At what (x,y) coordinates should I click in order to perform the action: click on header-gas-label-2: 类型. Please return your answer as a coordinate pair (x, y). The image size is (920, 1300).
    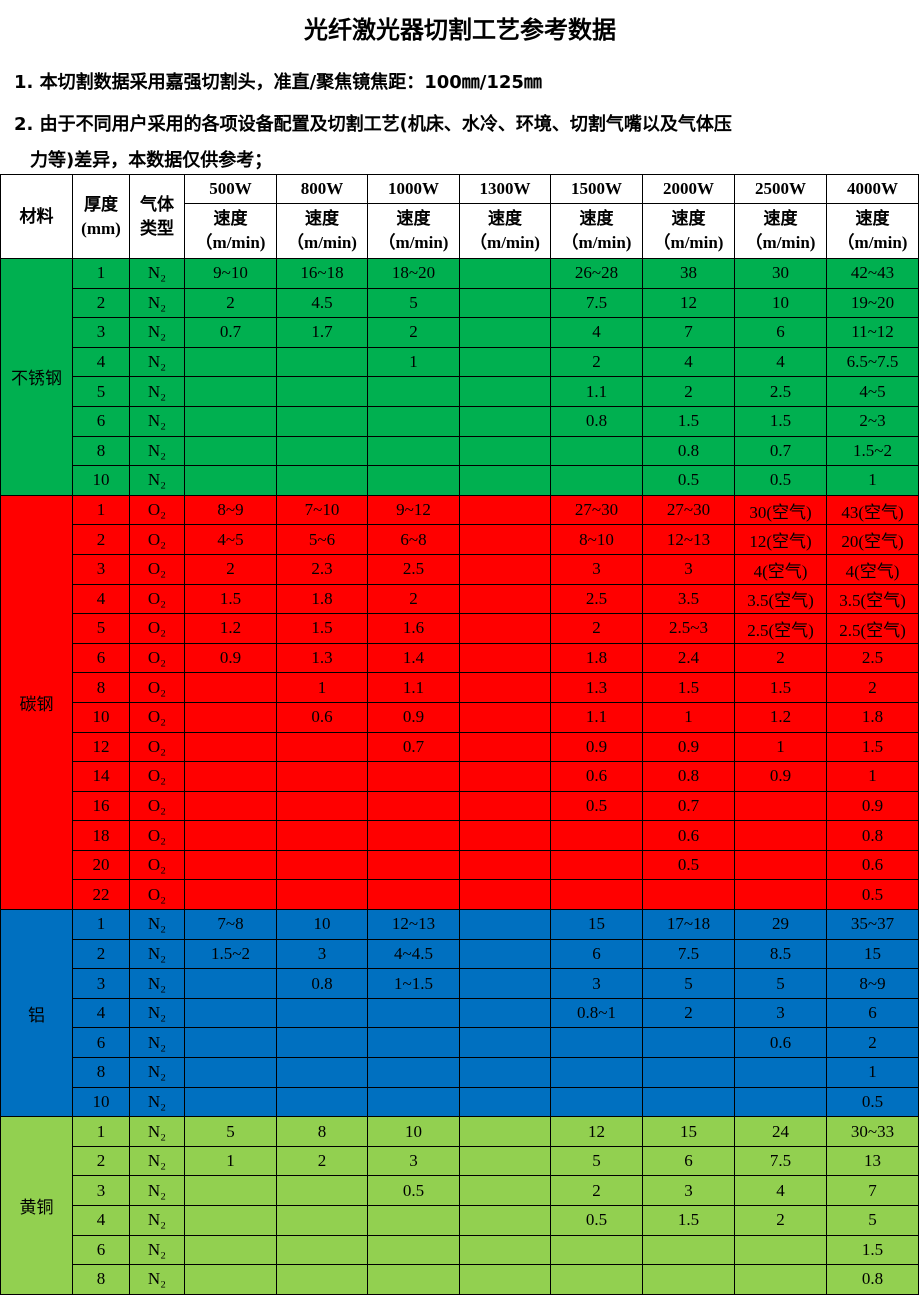
    Looking at the image, I should click on (157, 228).